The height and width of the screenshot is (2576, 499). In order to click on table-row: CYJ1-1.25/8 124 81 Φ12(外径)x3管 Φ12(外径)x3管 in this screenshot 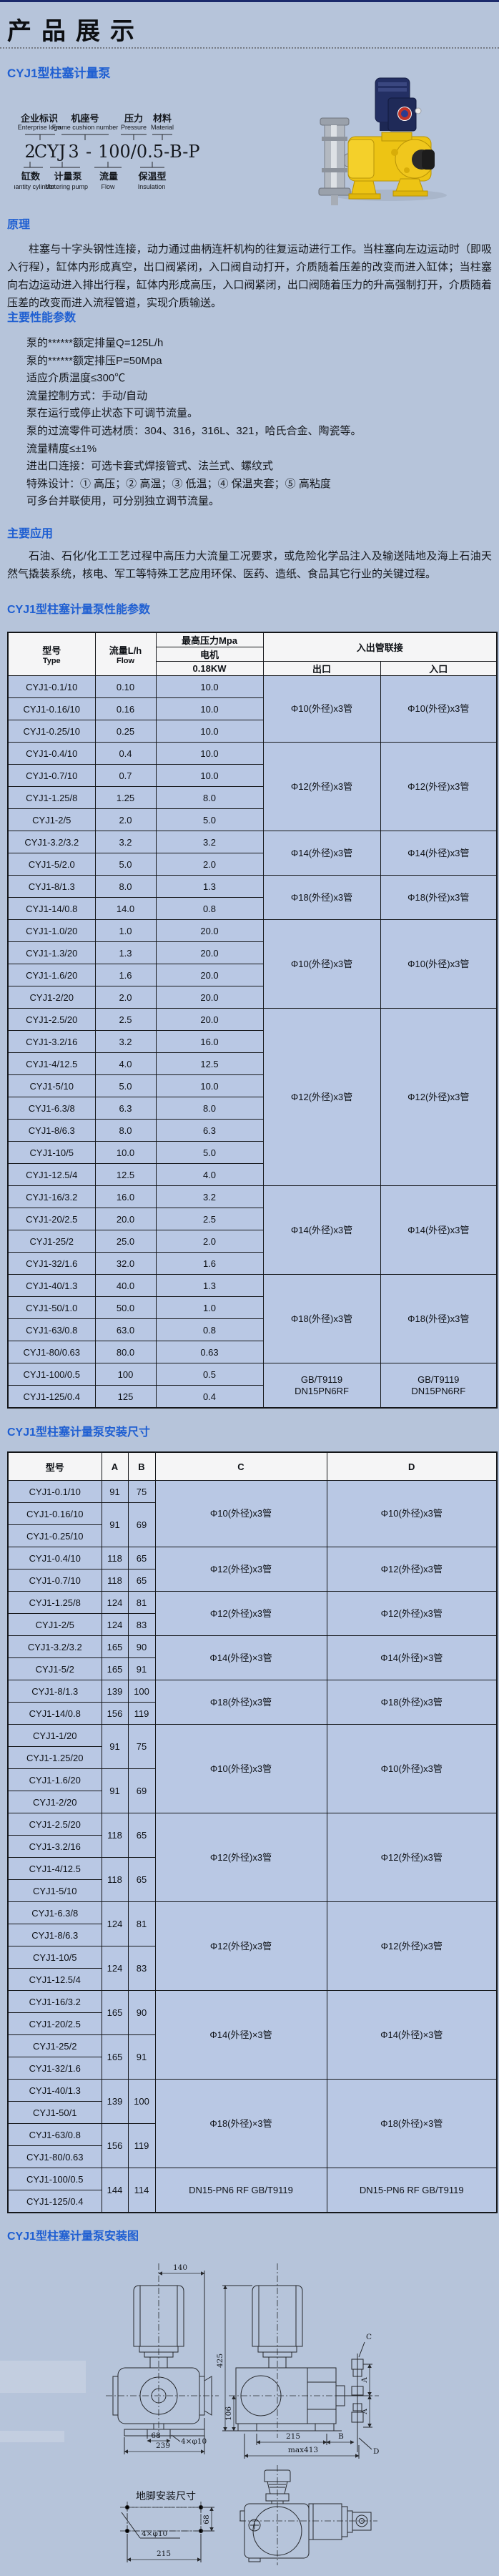, I will do `click(253, 1613)`.